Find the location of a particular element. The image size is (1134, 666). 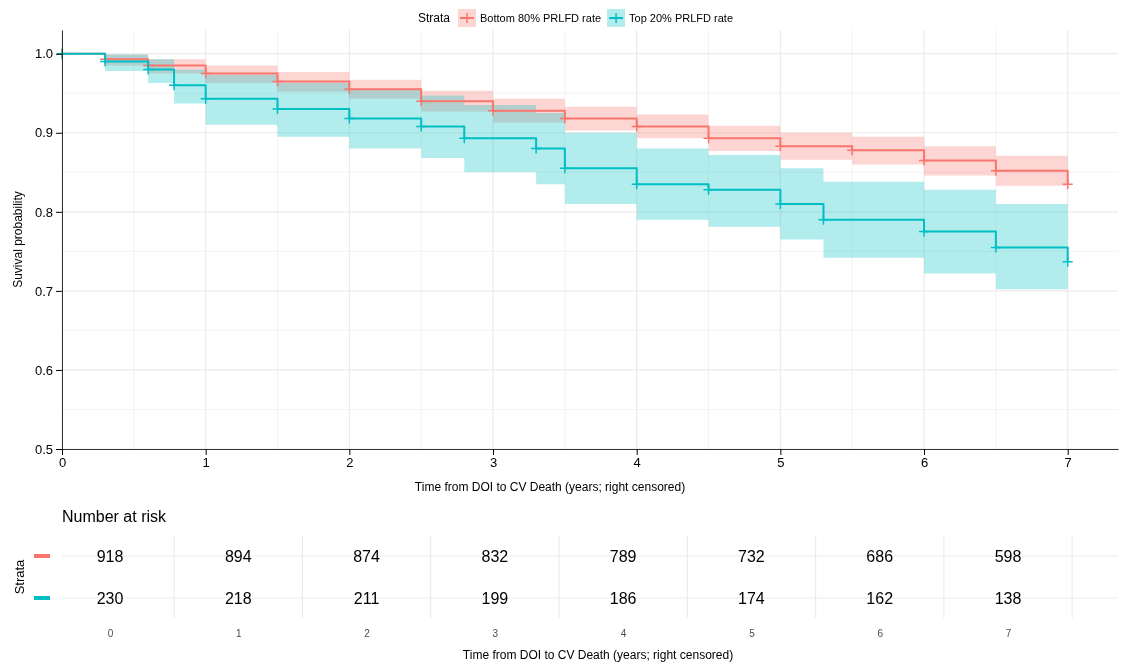

y-axis-title: Suvival probability is located at coordinates (18, 239).